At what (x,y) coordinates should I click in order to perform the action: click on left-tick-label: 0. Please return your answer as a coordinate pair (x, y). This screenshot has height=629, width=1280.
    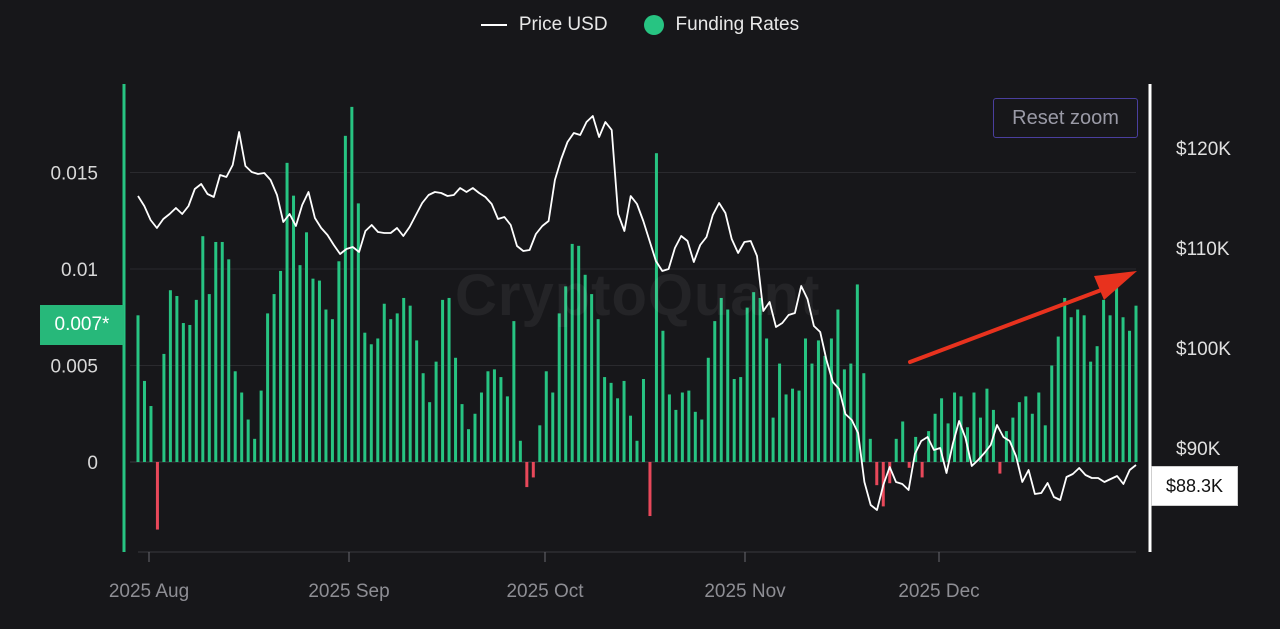
    Looking at the image, I should click on (92, 463).